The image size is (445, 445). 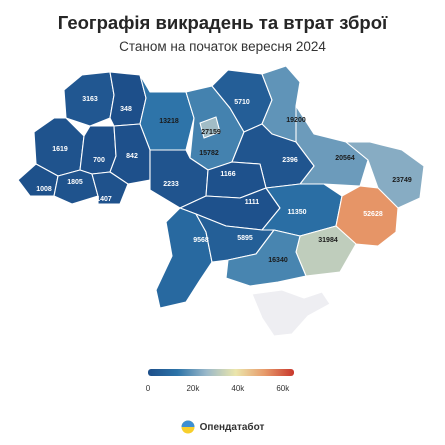 What do you see at coordinates (75, 182) in the screenshot?
I see `region-label-ivano-frankivsk: 1805` at bounding box center [75, 182].